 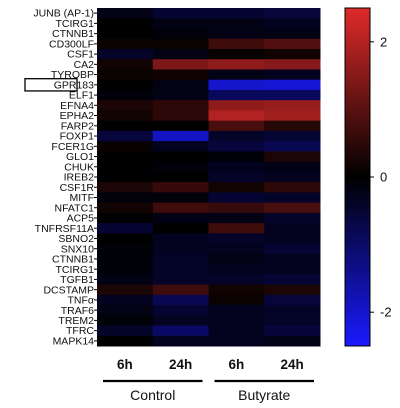 What do you see at coordinates (291, 364) in the screenshot?
I see `column-label: 24h` at bounding box center [291, 364].